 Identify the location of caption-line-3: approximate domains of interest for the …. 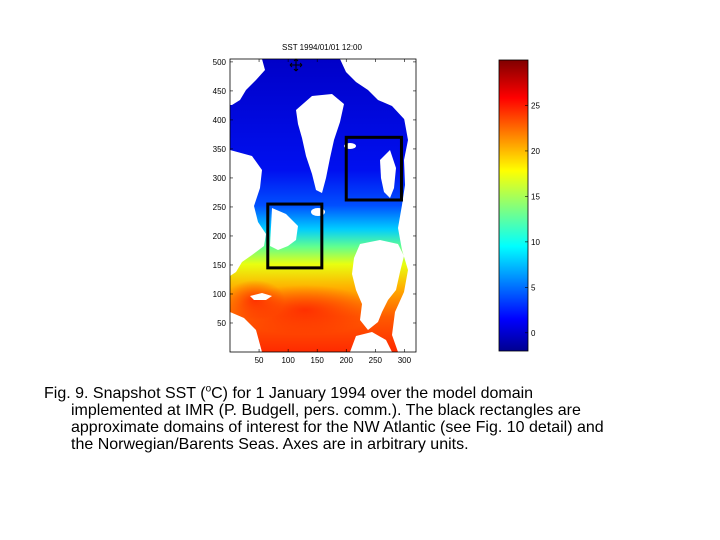
(337, 427).